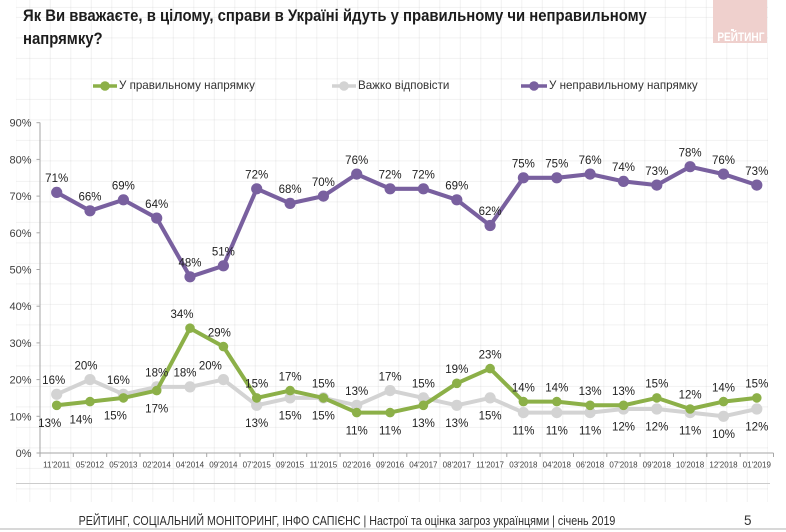  Describe the element at coordinates (623, 168) in the screenshot. I see `svg-text: 74%` at that location.